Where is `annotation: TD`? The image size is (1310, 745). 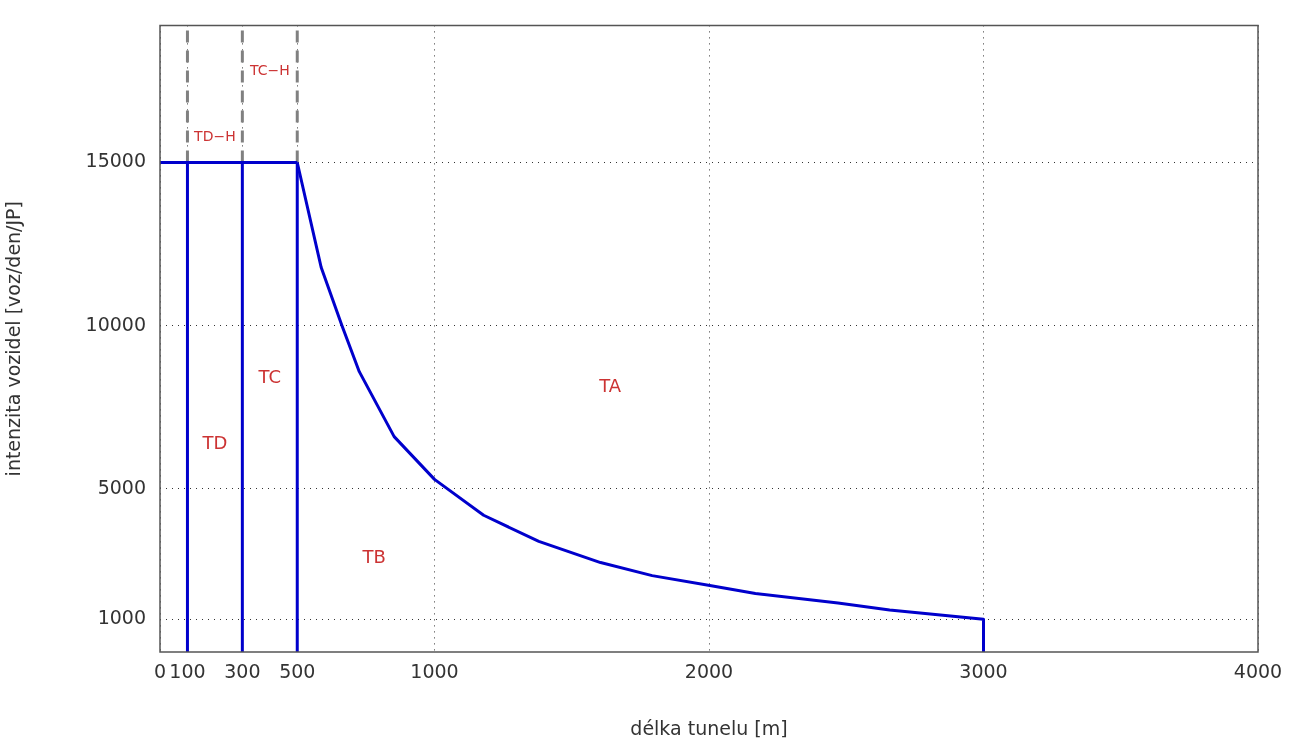
annotation: TD is located at coordinates (214, 442).